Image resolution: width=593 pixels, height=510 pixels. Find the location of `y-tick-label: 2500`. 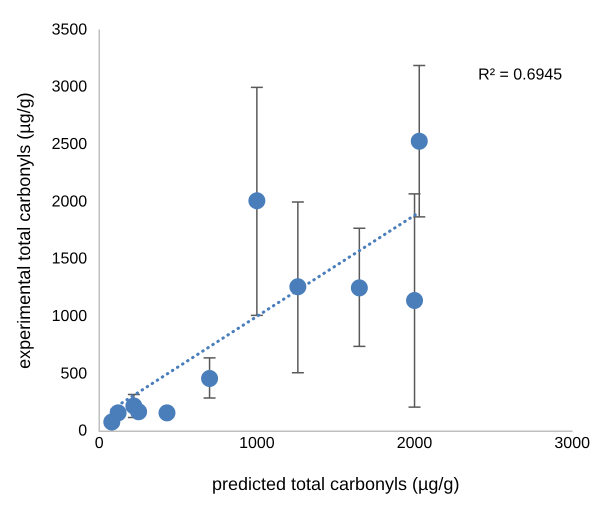

y-tick-label: 2500 is located at coordinates (70, 145).